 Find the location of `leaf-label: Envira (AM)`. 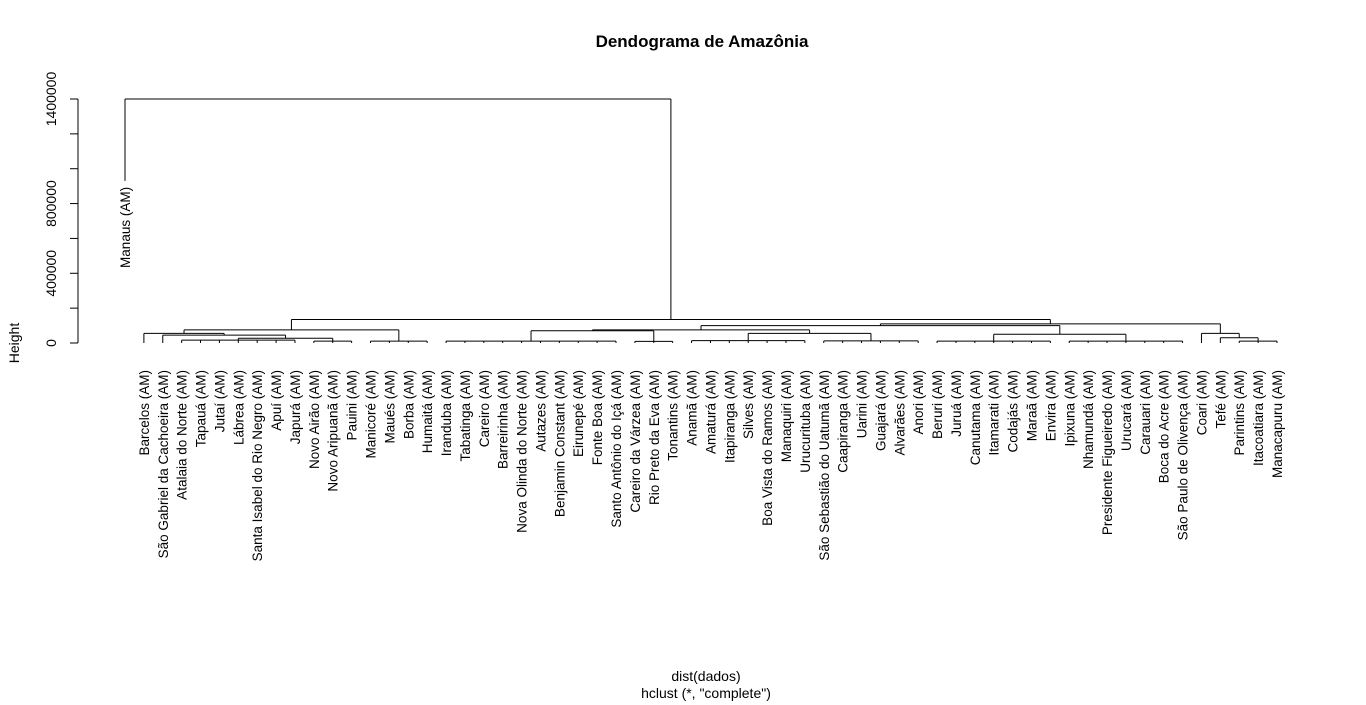

leaf-label: Envira (AM) is located at coordinates (1050, 405).